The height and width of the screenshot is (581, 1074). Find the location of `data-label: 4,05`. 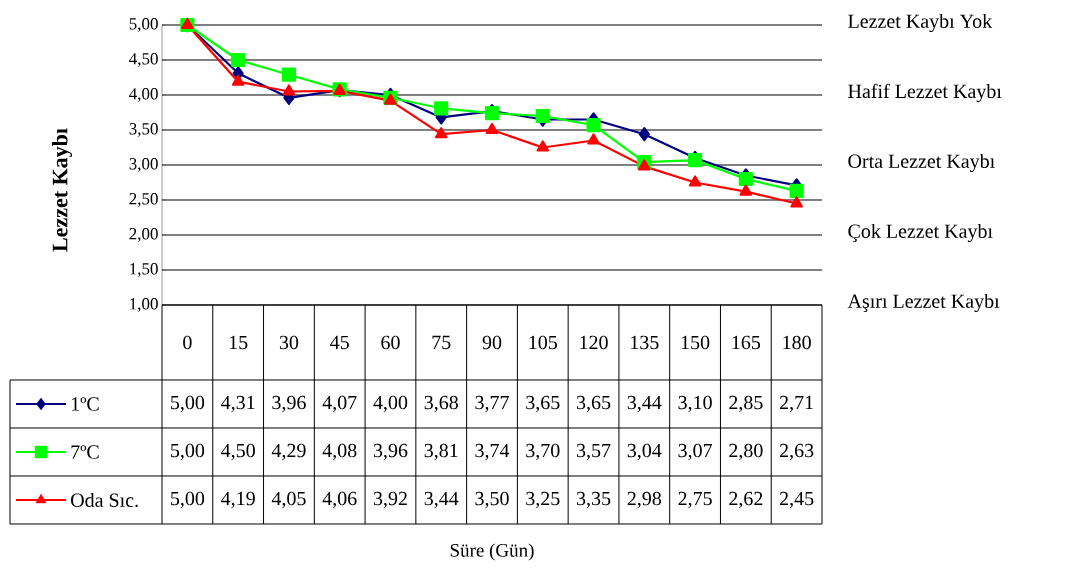

data-label: 4,05 is located at coordinates (288, 500).